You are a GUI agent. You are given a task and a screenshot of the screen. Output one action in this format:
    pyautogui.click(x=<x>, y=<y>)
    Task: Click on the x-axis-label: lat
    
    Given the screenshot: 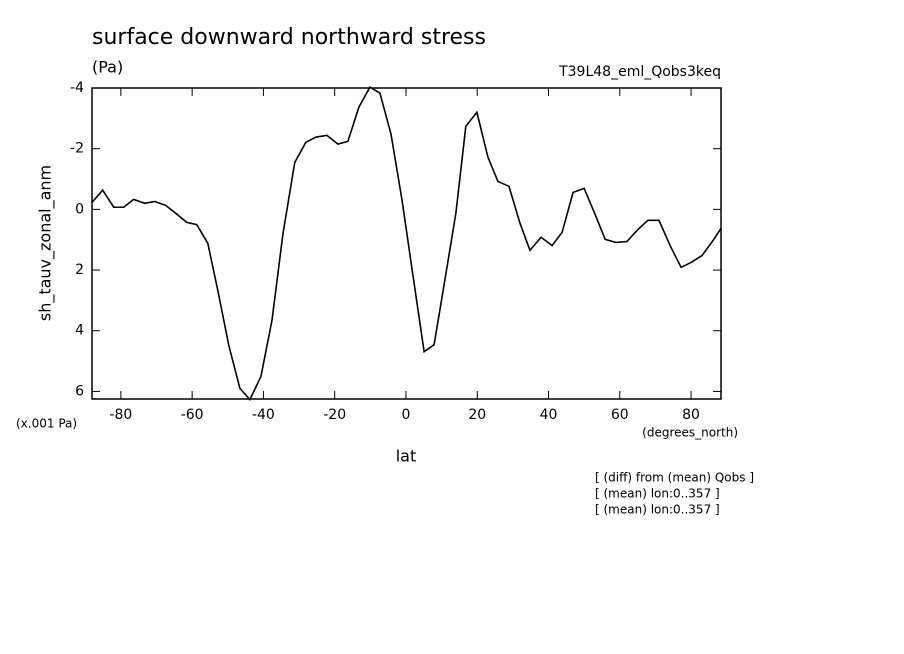 What is the action you would take?
    pyautogui.click(x=406, y=456)
    